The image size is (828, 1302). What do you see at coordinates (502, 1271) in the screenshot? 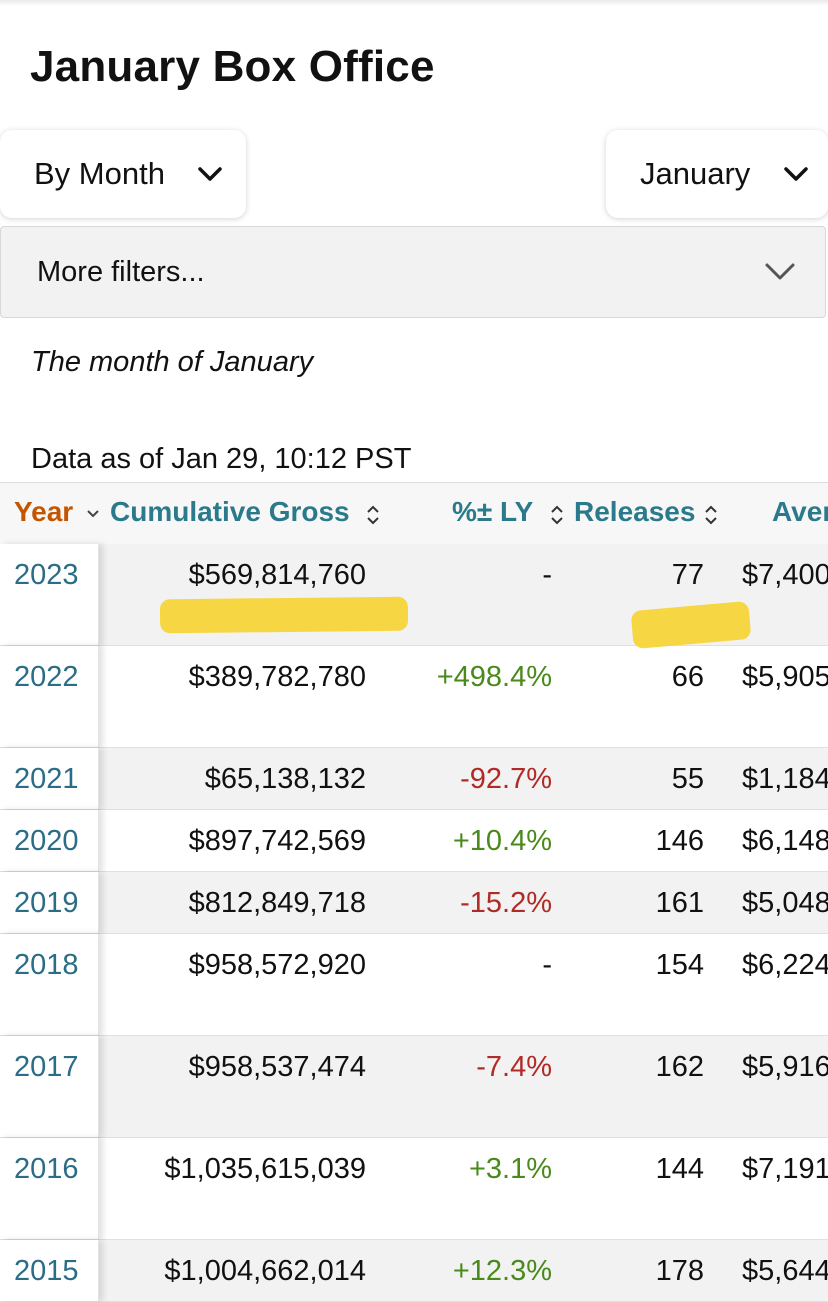
I see `percent-ly-value: +12.3%` at bounding box center [502, 1271].